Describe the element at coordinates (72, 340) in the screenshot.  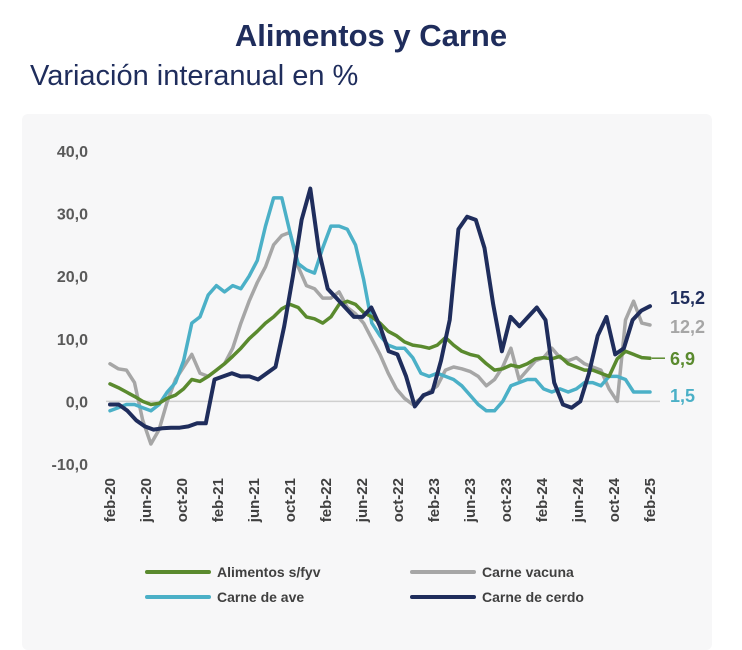
I see `y-tick-label: 10,0` at that location.